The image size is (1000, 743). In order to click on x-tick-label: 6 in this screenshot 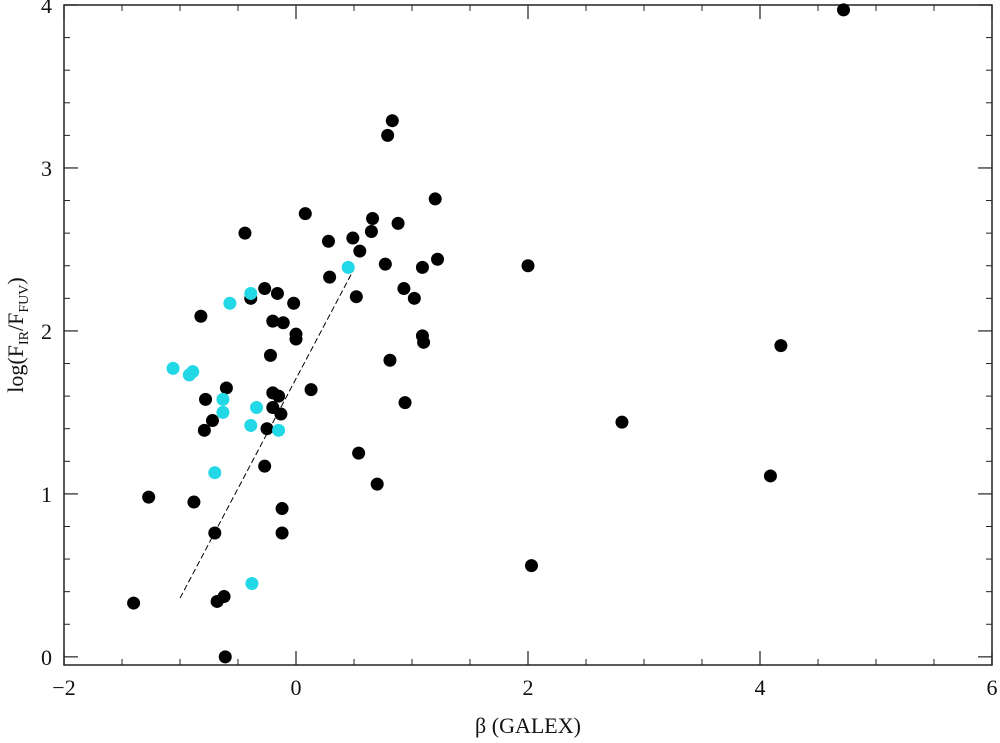, I will do `click(992, 687)`.